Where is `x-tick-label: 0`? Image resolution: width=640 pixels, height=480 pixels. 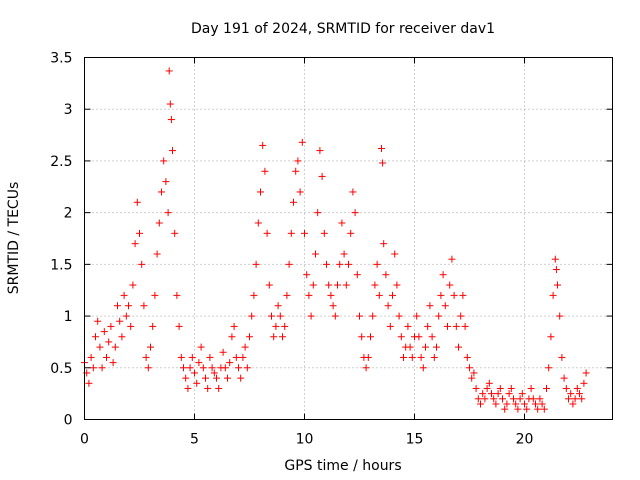
x-tick-label: 0 is located at coordinates (84, 440).